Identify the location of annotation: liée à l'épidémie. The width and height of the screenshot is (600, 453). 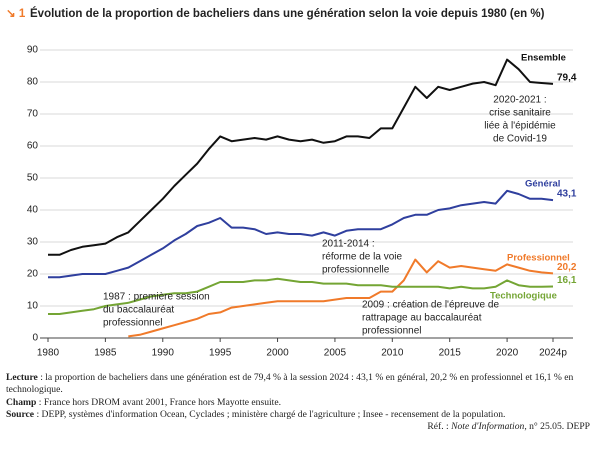
(520, 126).